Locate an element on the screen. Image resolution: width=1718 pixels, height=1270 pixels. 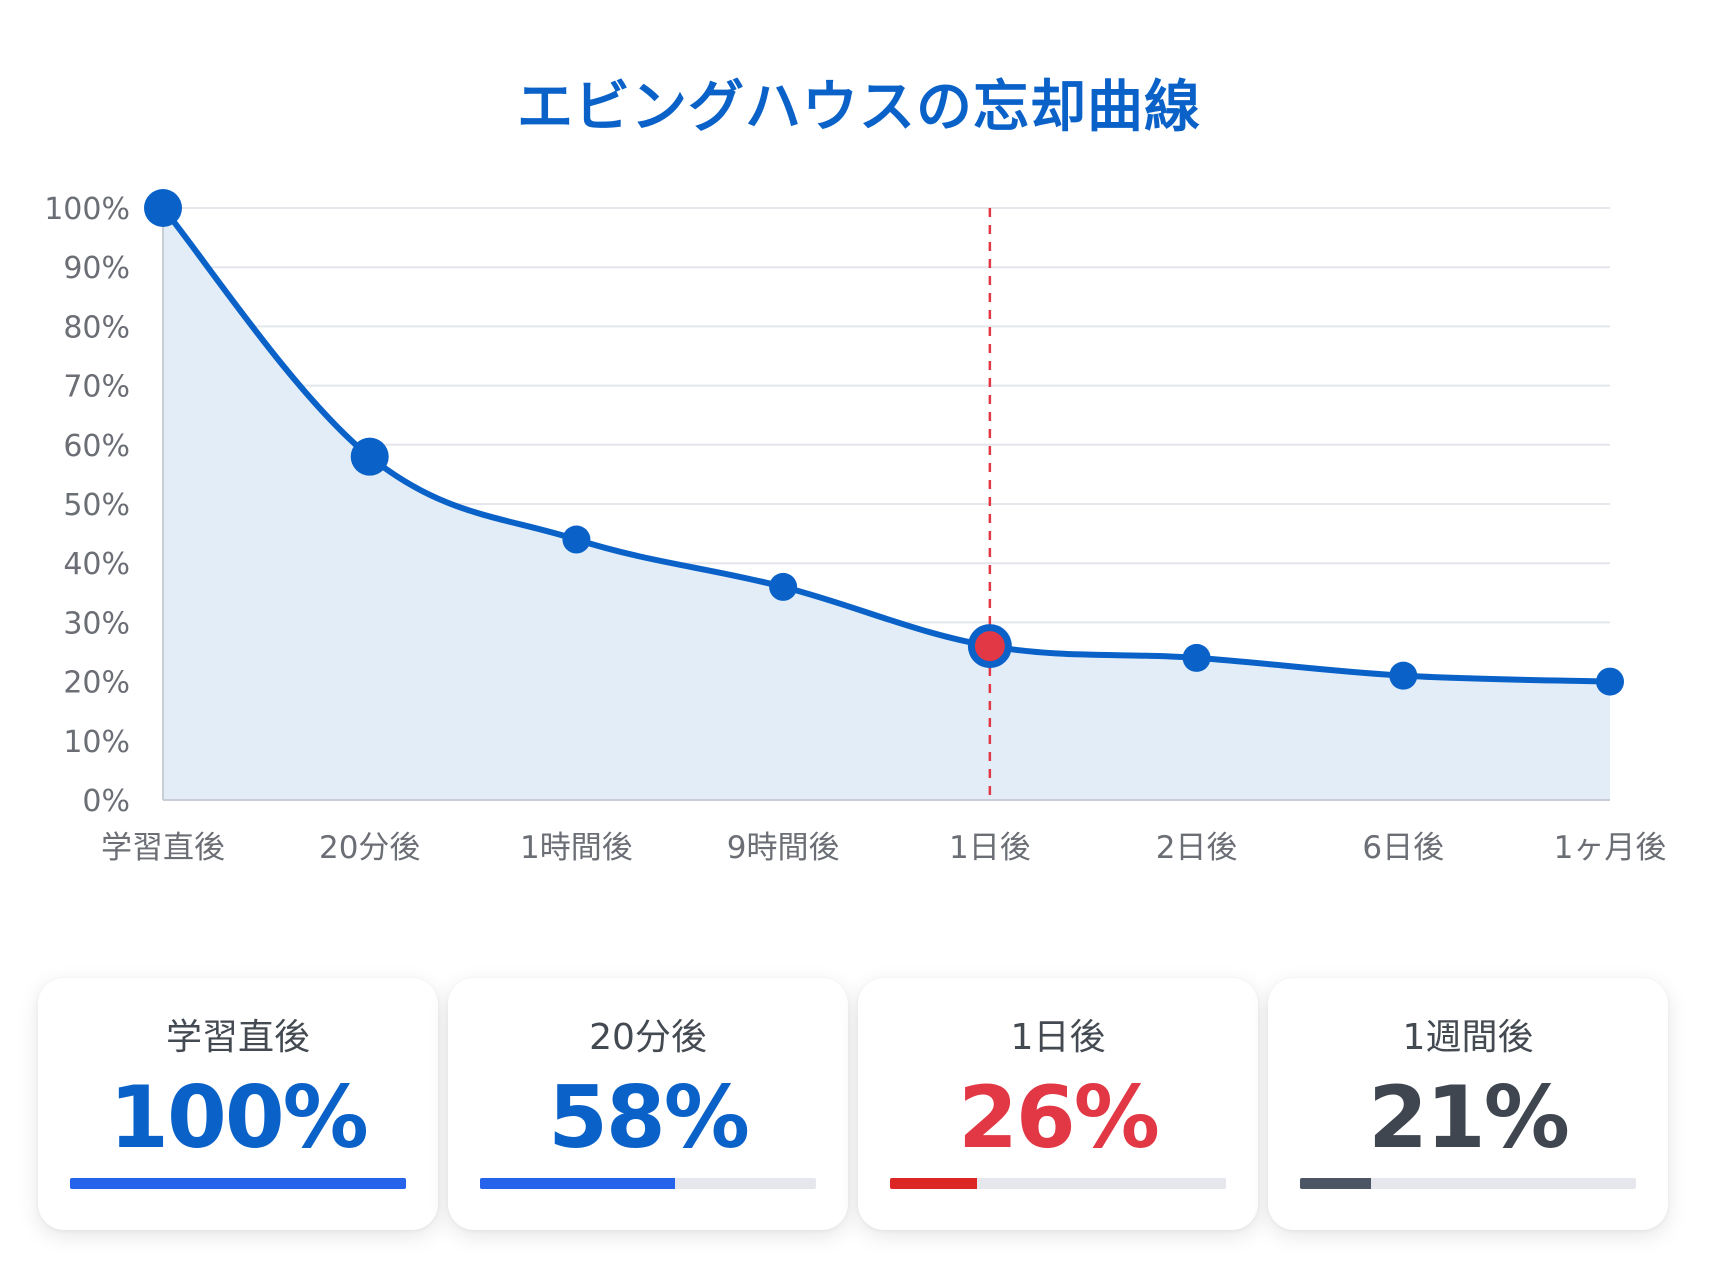
y-tick-label: 10% is located at coordinates (96, 742).